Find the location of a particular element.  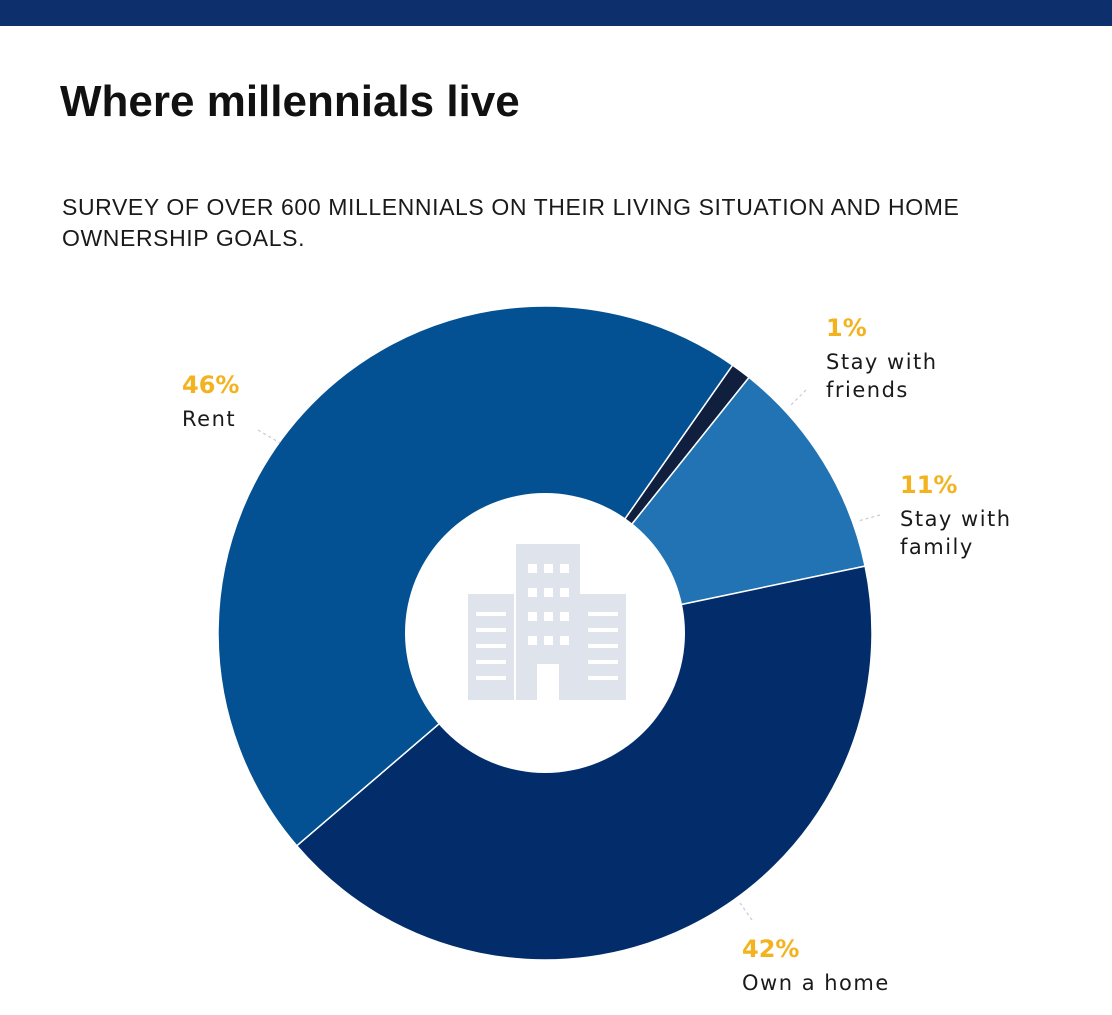

slice-label-rent: Rent is located at coordinates (209, 419).